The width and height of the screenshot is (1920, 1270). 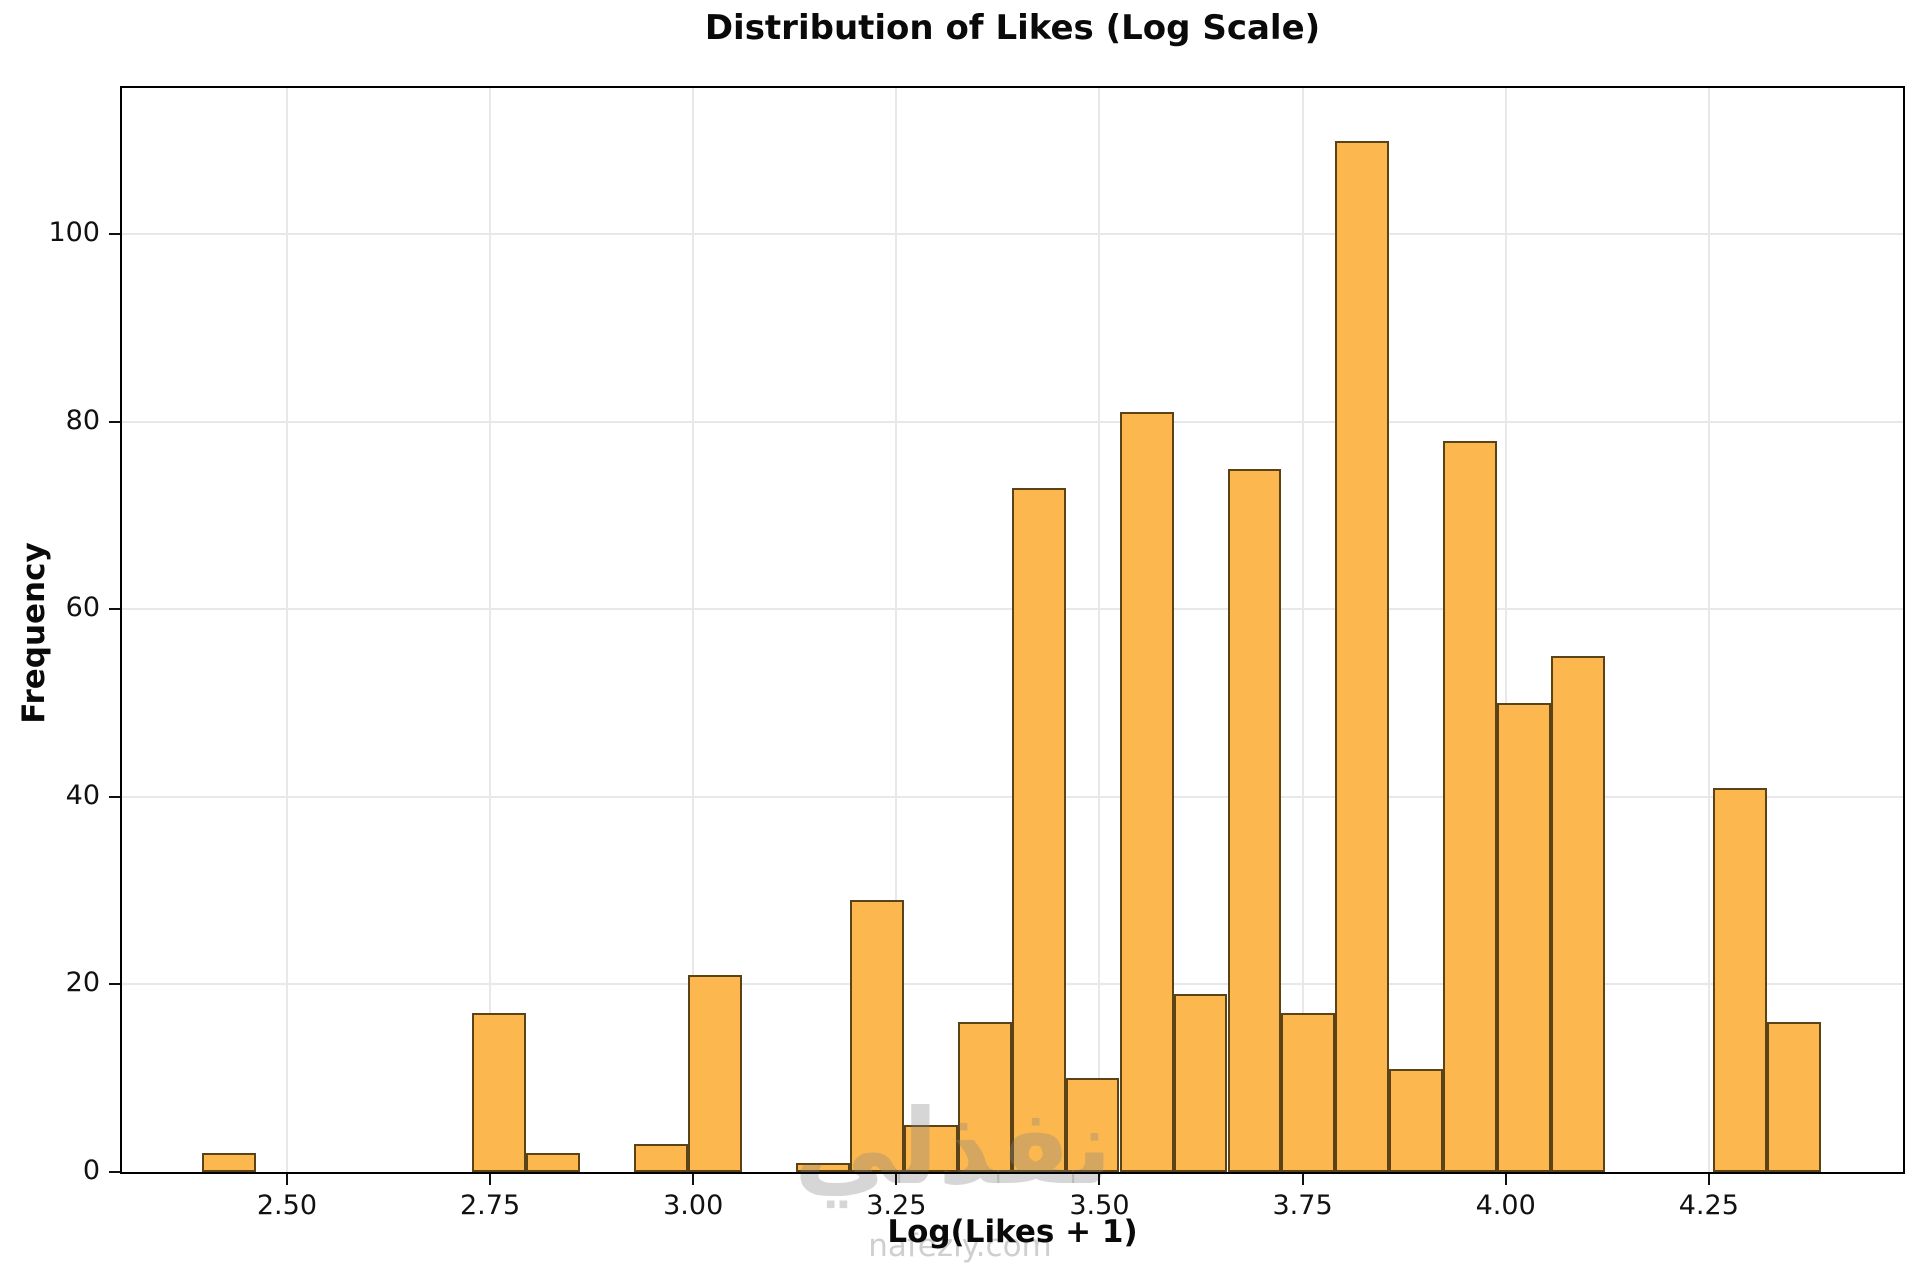 I want to click on x-tick-label: 3.50, so click(x=1099, y=1205).